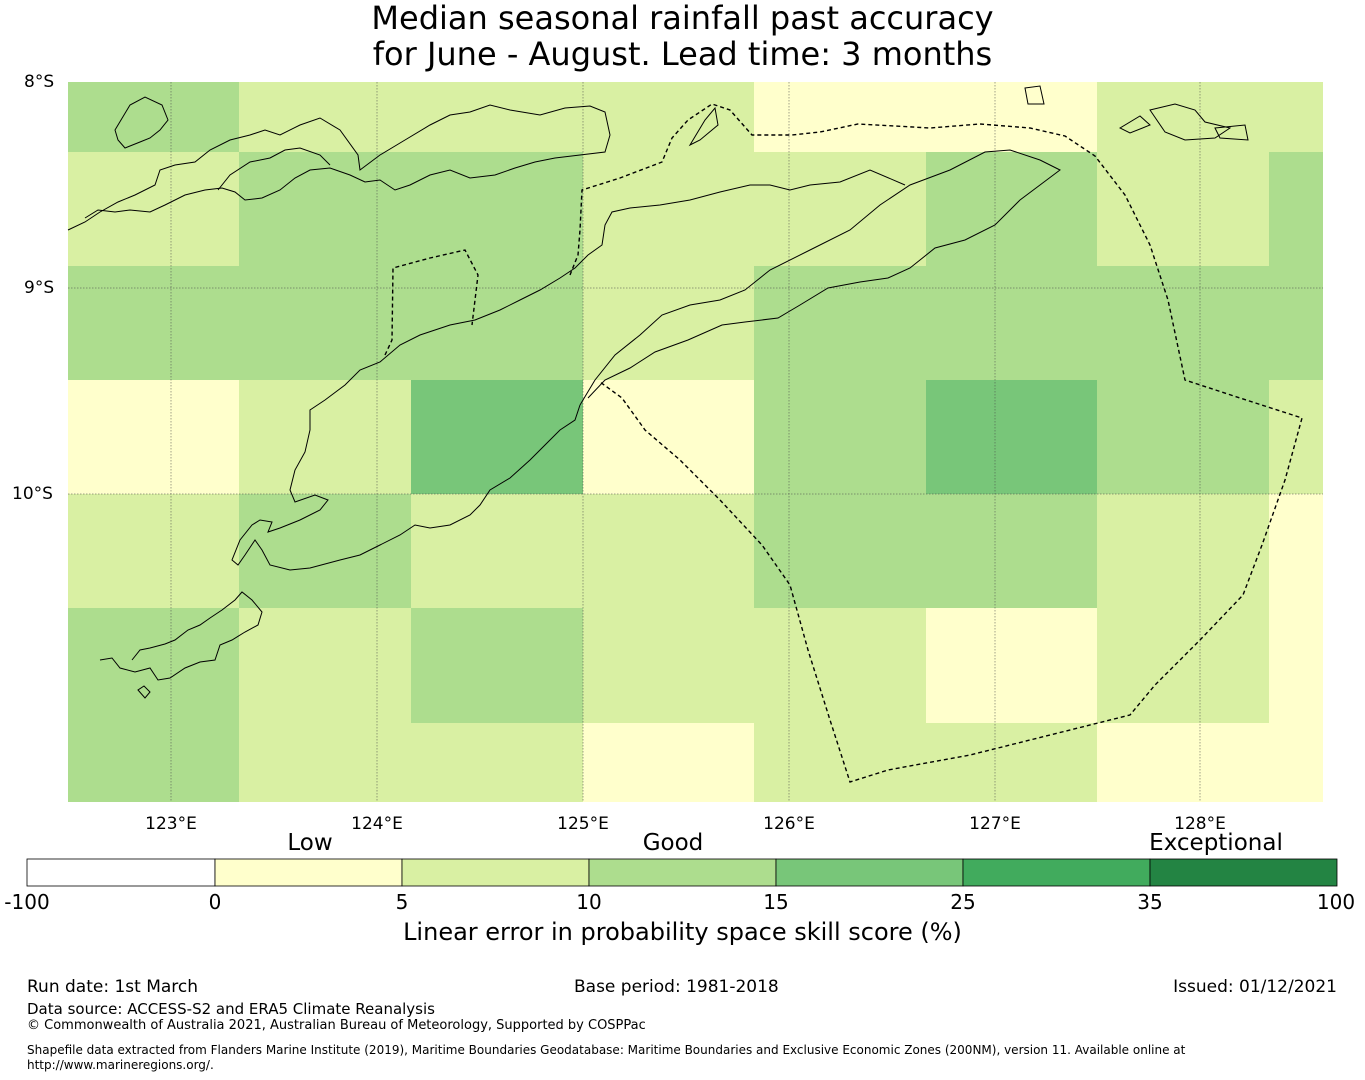 The image size is (1365, 1080). I want to click on lon-label-127e: 127°E, so click(995, 824).